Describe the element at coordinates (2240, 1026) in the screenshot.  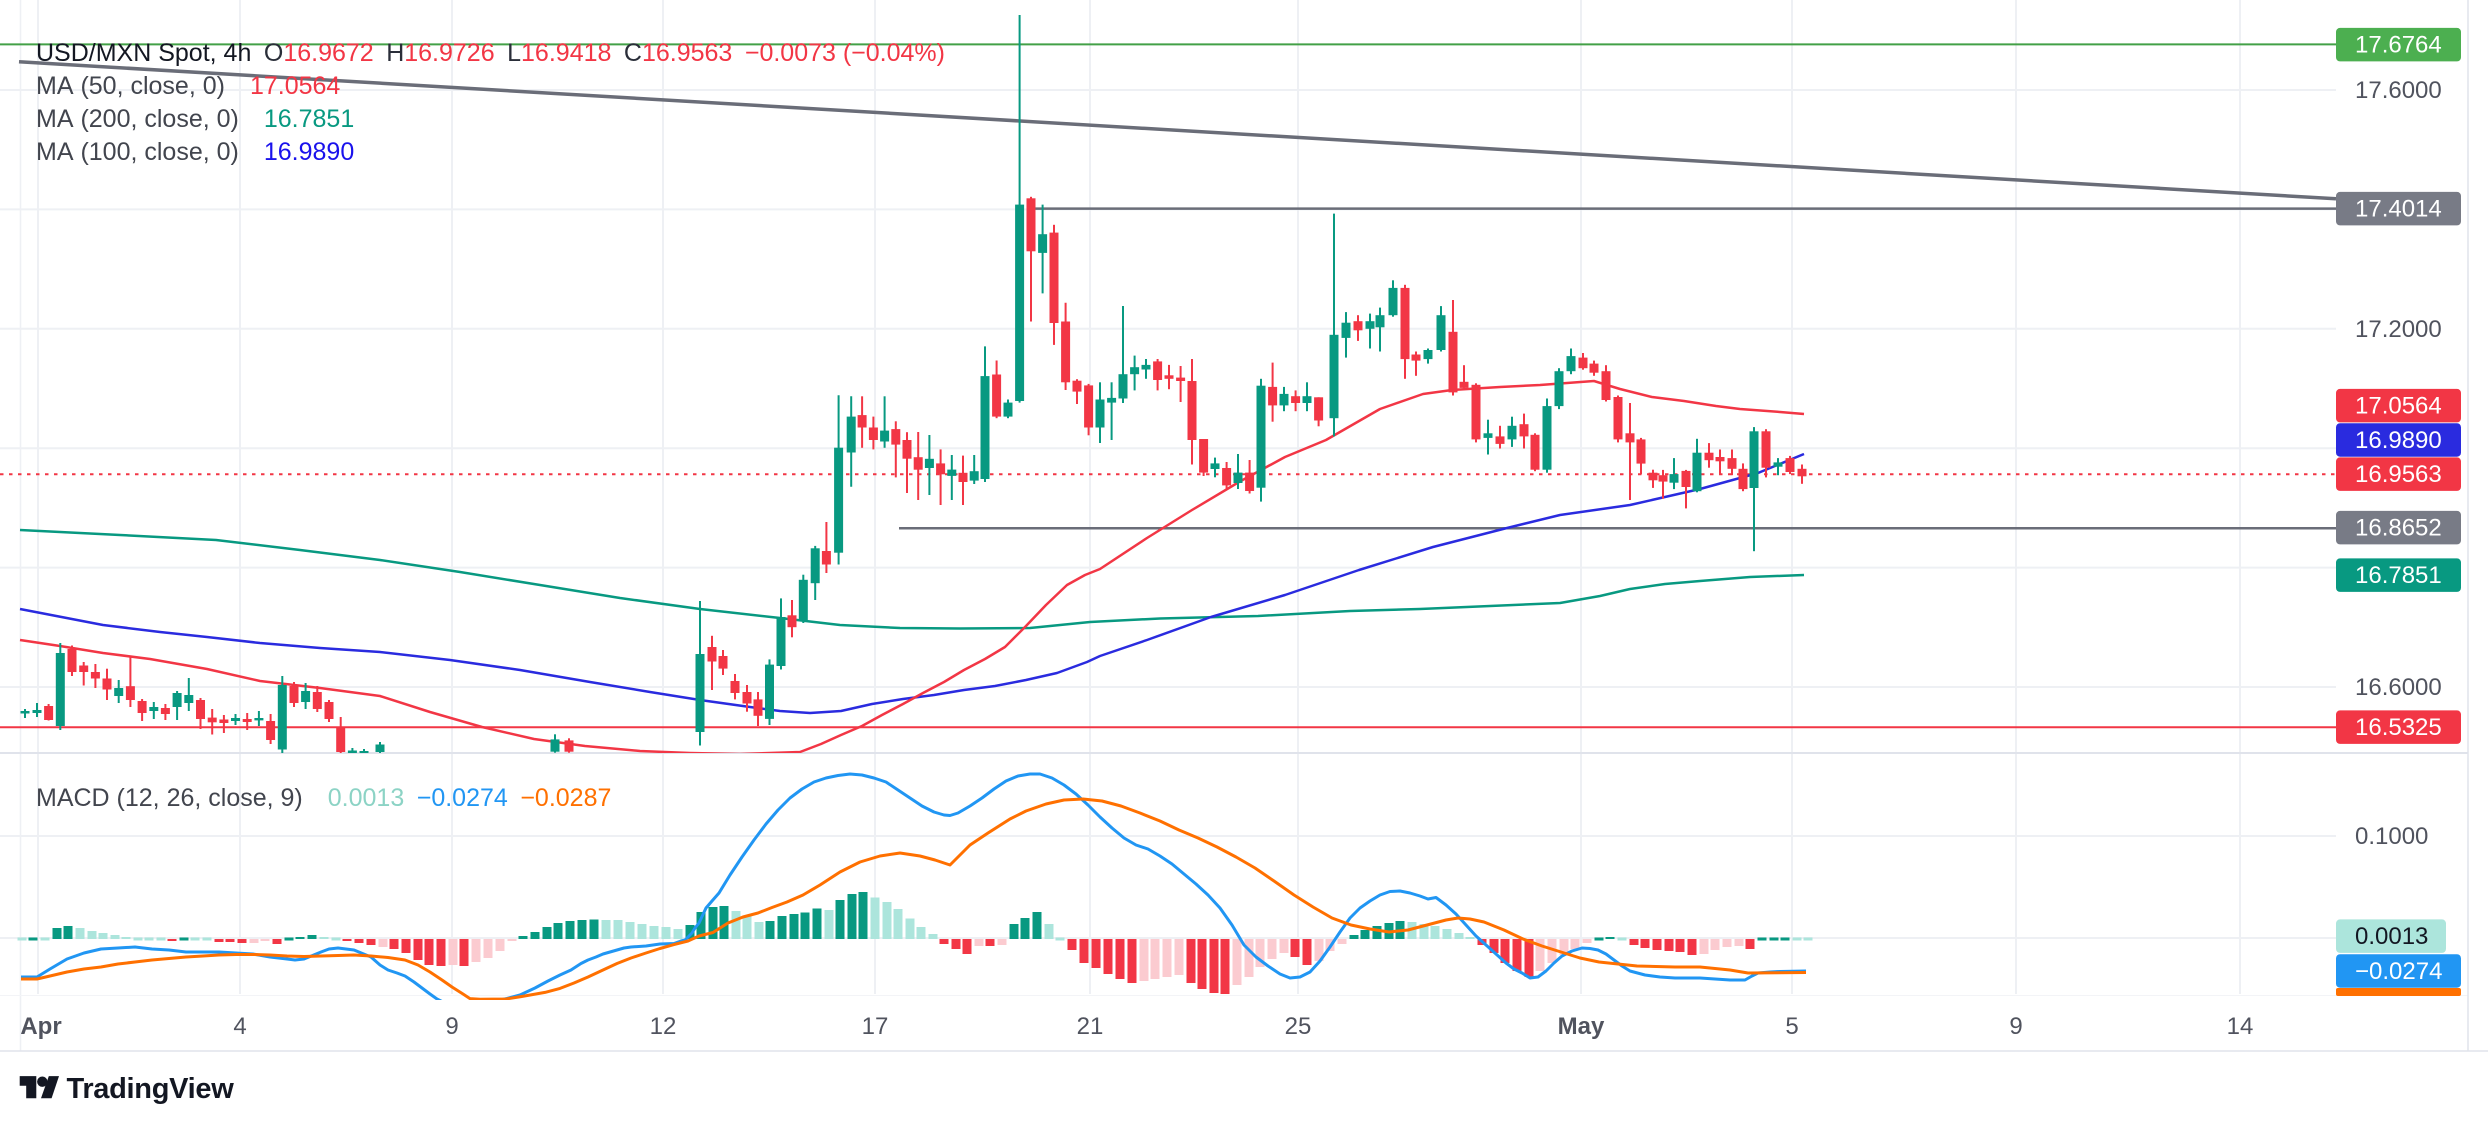
I see `svg-text: 14` at that location.